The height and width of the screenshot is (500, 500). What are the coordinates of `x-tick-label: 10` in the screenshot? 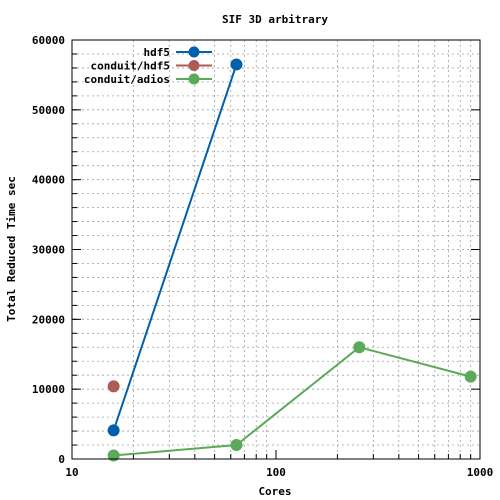 It's located at (71, 472).